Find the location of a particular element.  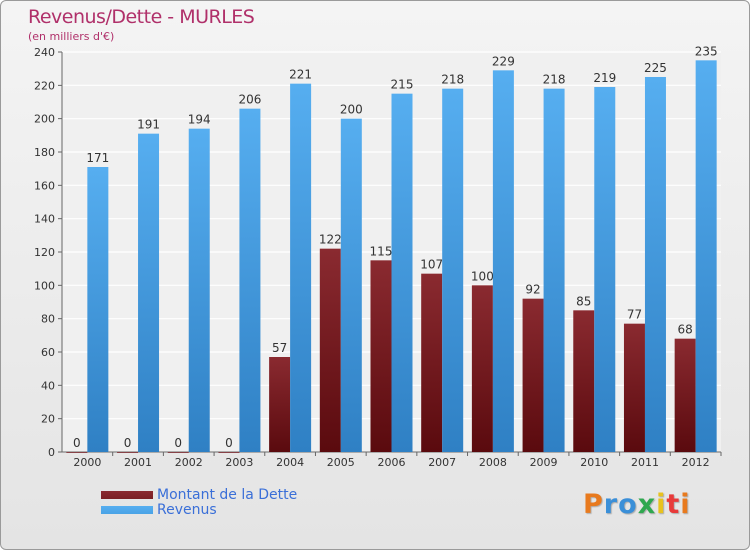

y-tick-label: 80 is located at coordinates (48, 319).